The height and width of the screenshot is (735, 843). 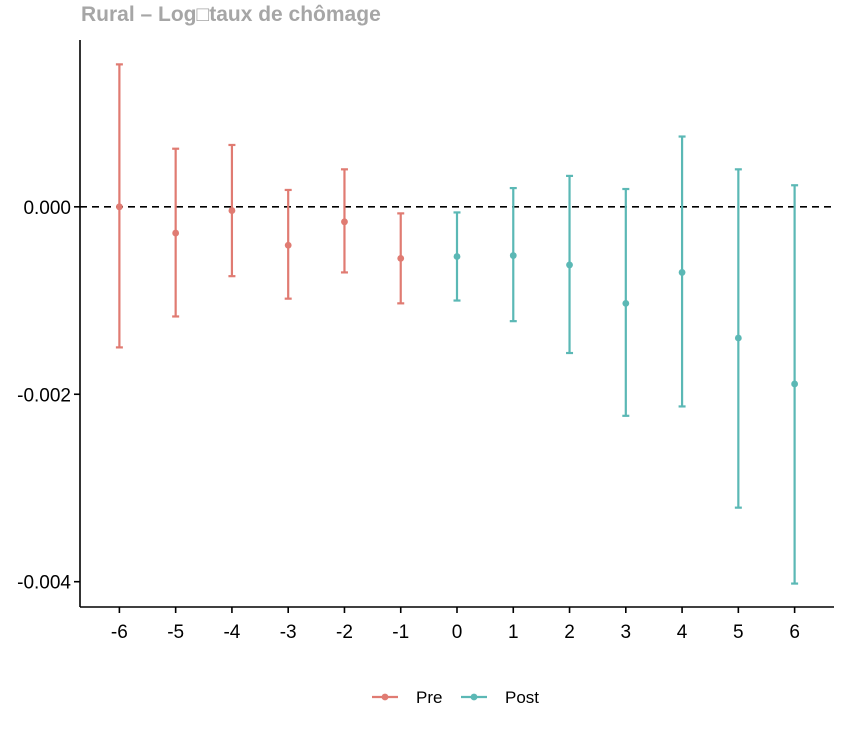 What do you see at coordinates (794, 632) in the screenshot?
I see `x-tick-label: 6` at bounding box center [794, 632].